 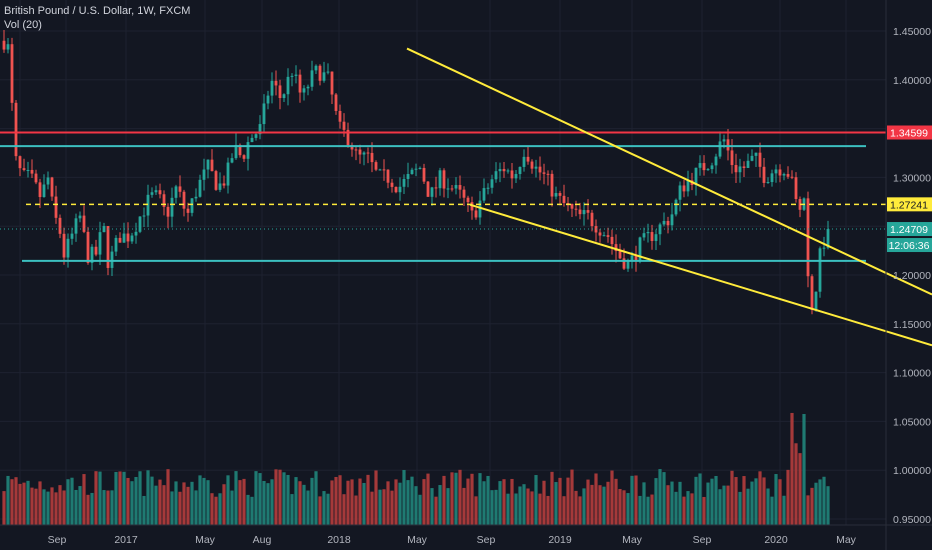 What do you see at coordinates (700, 275) in the screenshot?
I see `lower-trendline` at bounding box center [700, 275].